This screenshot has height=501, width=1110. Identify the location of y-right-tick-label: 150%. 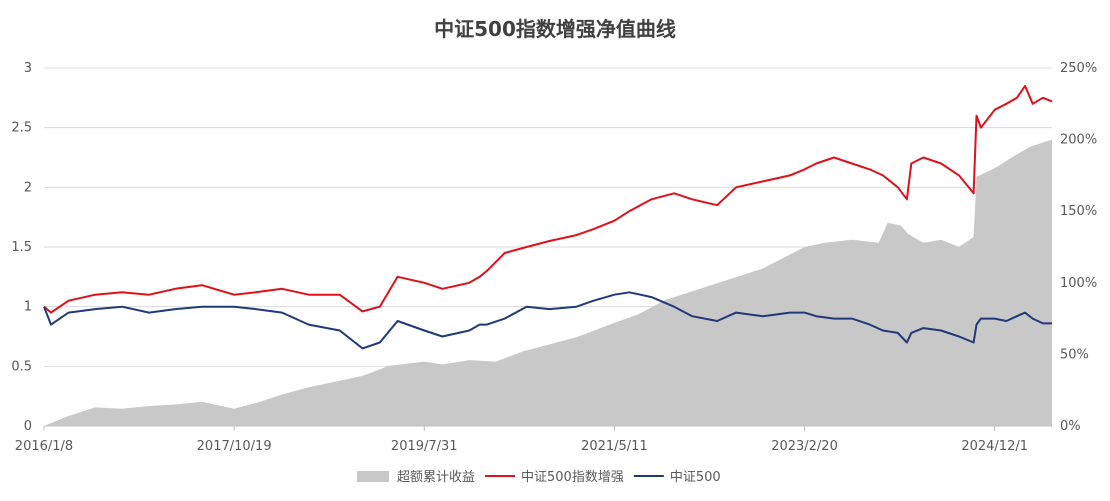
(1078, 211).